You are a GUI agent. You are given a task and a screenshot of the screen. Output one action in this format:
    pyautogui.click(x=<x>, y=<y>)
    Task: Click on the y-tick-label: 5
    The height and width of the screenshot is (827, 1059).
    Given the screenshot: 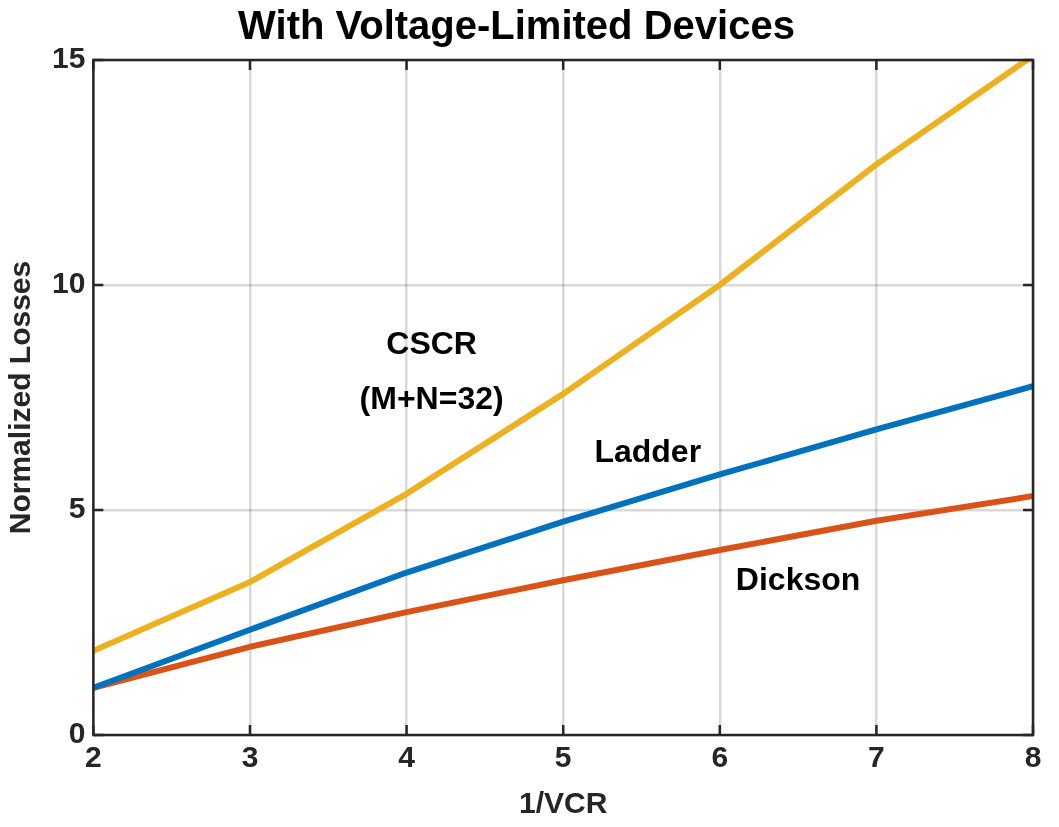 What is the action you would take?
    pyautogui.click(x=77, y=508)
    